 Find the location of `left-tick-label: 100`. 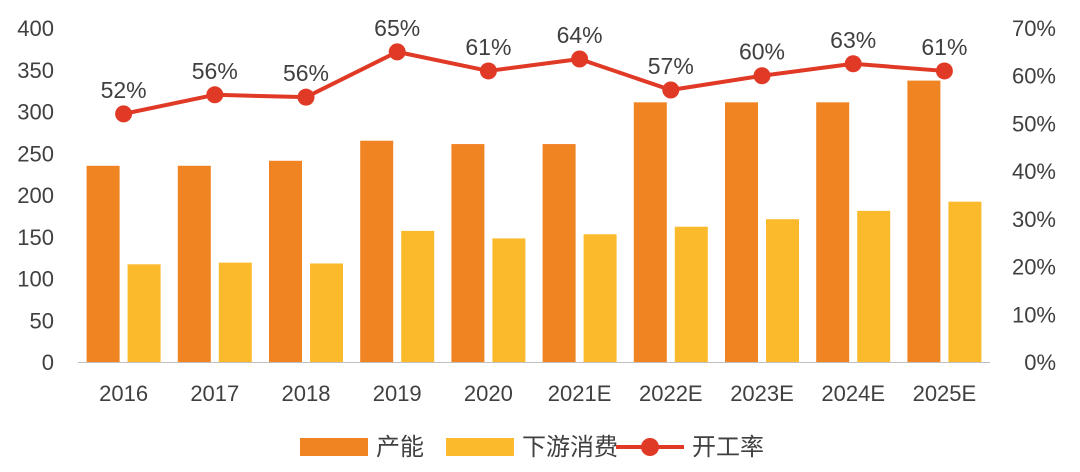

left-tick-label: 100 is located at coordinates (35, 279).